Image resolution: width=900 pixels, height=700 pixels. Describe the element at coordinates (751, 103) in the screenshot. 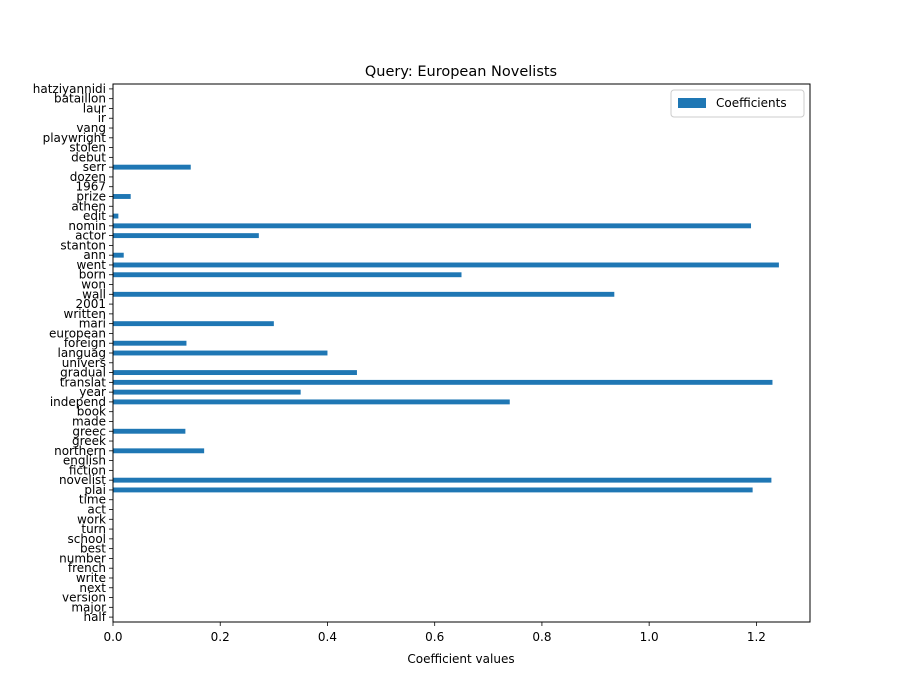

I see `legend-label: Coefficients` at that location.